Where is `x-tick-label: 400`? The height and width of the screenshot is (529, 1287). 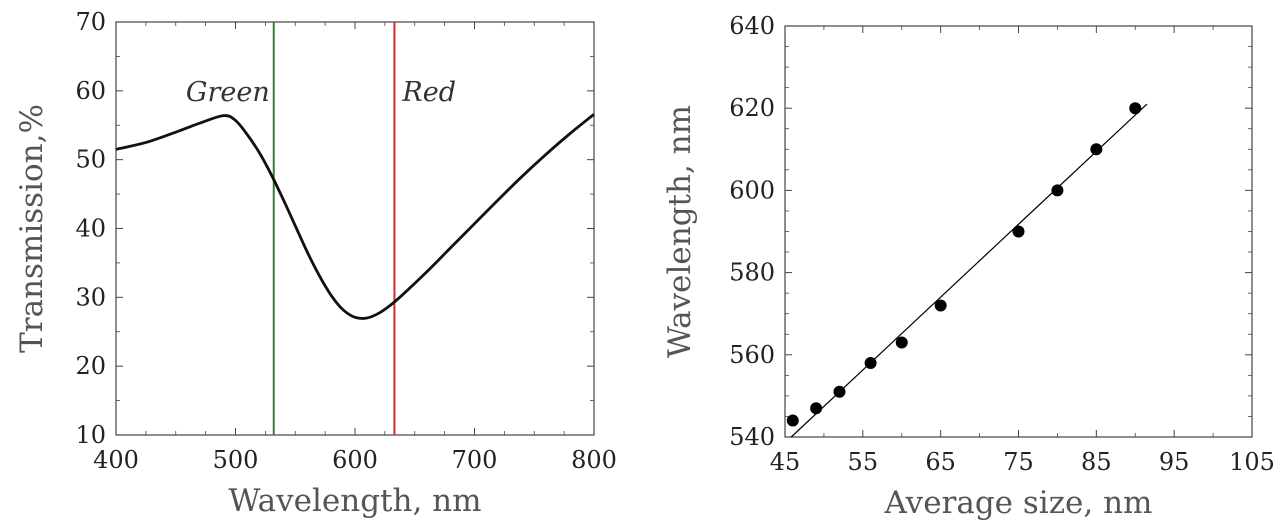 x-tick-label: 400 is located at coordinates (116, 460).